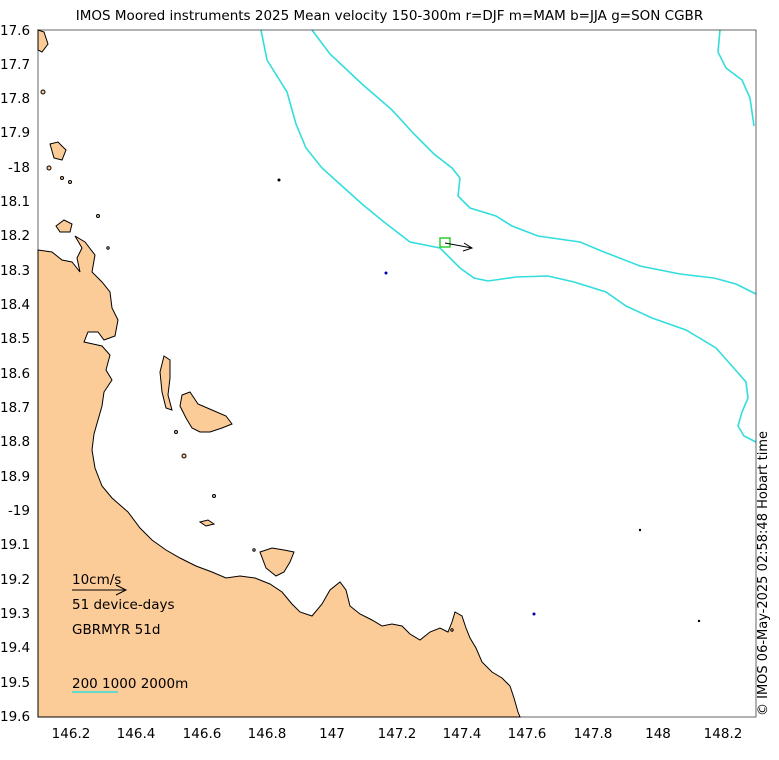 The image size is (779, 760). Describe the element at coordinates (15, 580) in the screenshot. I see `y-tick-label: 19.2` at that location.